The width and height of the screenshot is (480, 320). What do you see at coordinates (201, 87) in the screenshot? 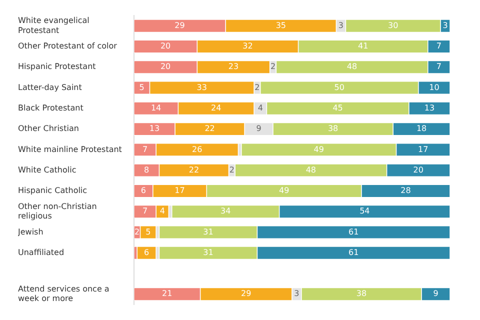
I see `data-label: 33` at bounding box center [201, 87].